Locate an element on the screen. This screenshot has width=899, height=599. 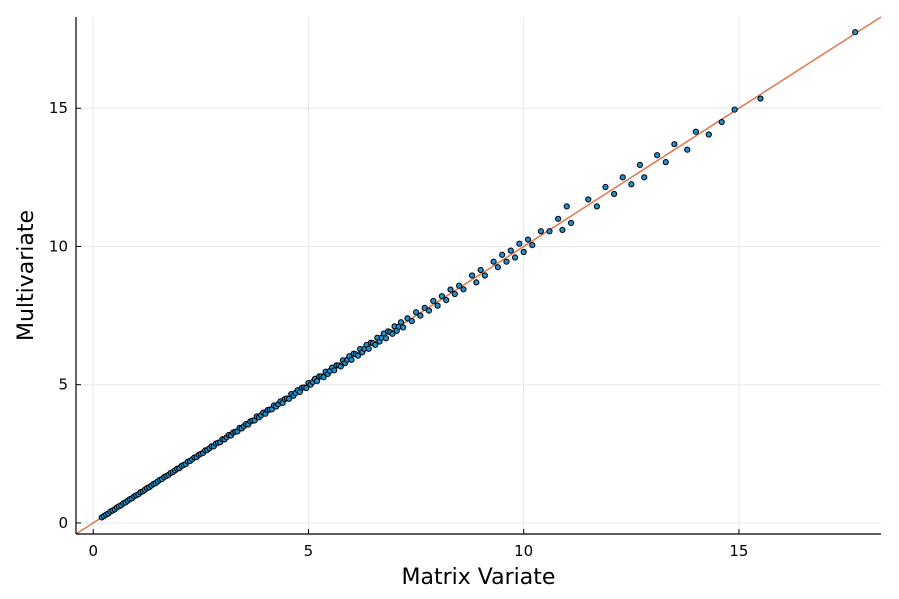
x-tick-label-3: 15 is located at coordinates (738, 551).